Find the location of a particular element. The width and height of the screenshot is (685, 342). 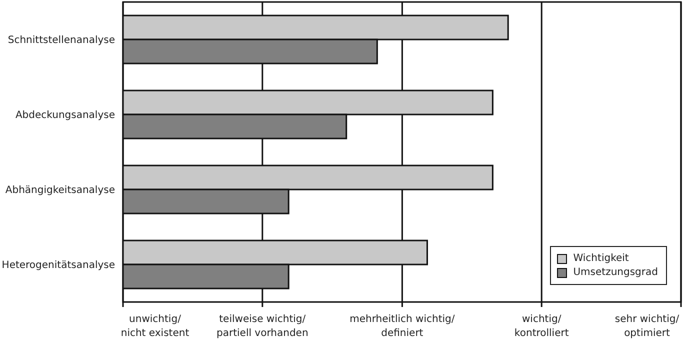

y-tick-label: Schnittstellenanalyse is located at coordinates (61, 40).